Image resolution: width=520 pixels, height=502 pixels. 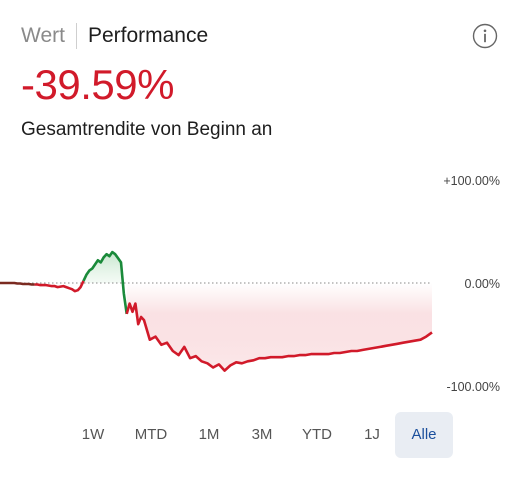 I want to click on positive-area, so click(x=103, y=267).